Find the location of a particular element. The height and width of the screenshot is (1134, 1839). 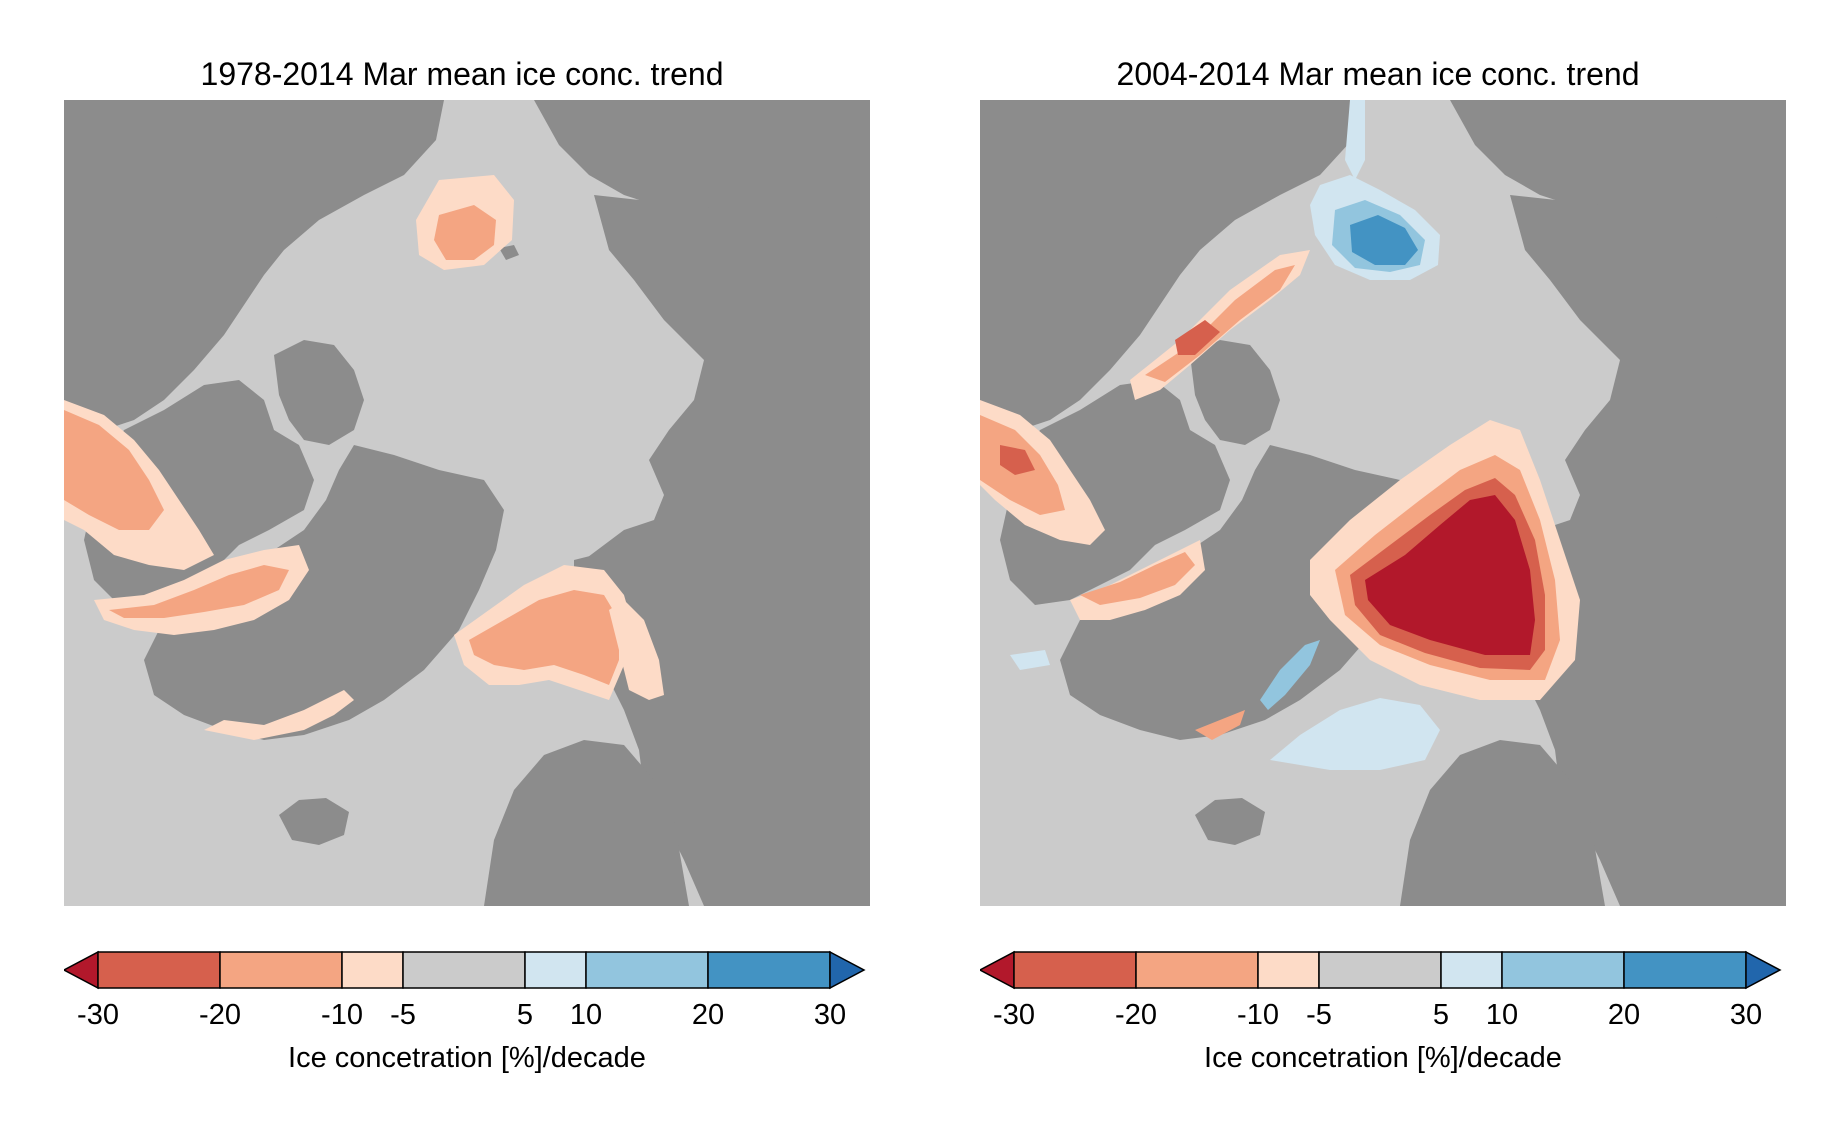

trend-barents-mid is located at coordinates (544, 637).